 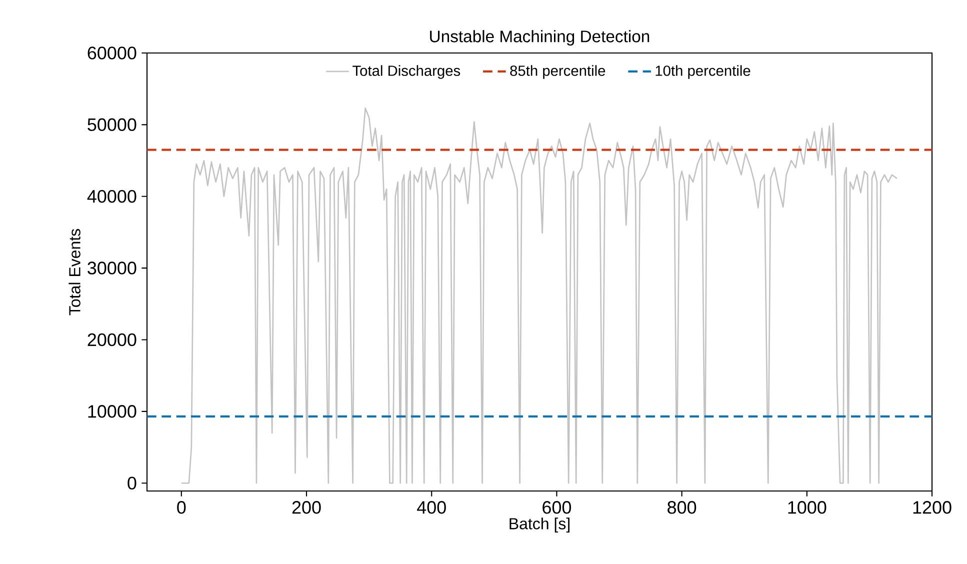 I want to click on x-tick-label: 200, so click(x=306, y=507).